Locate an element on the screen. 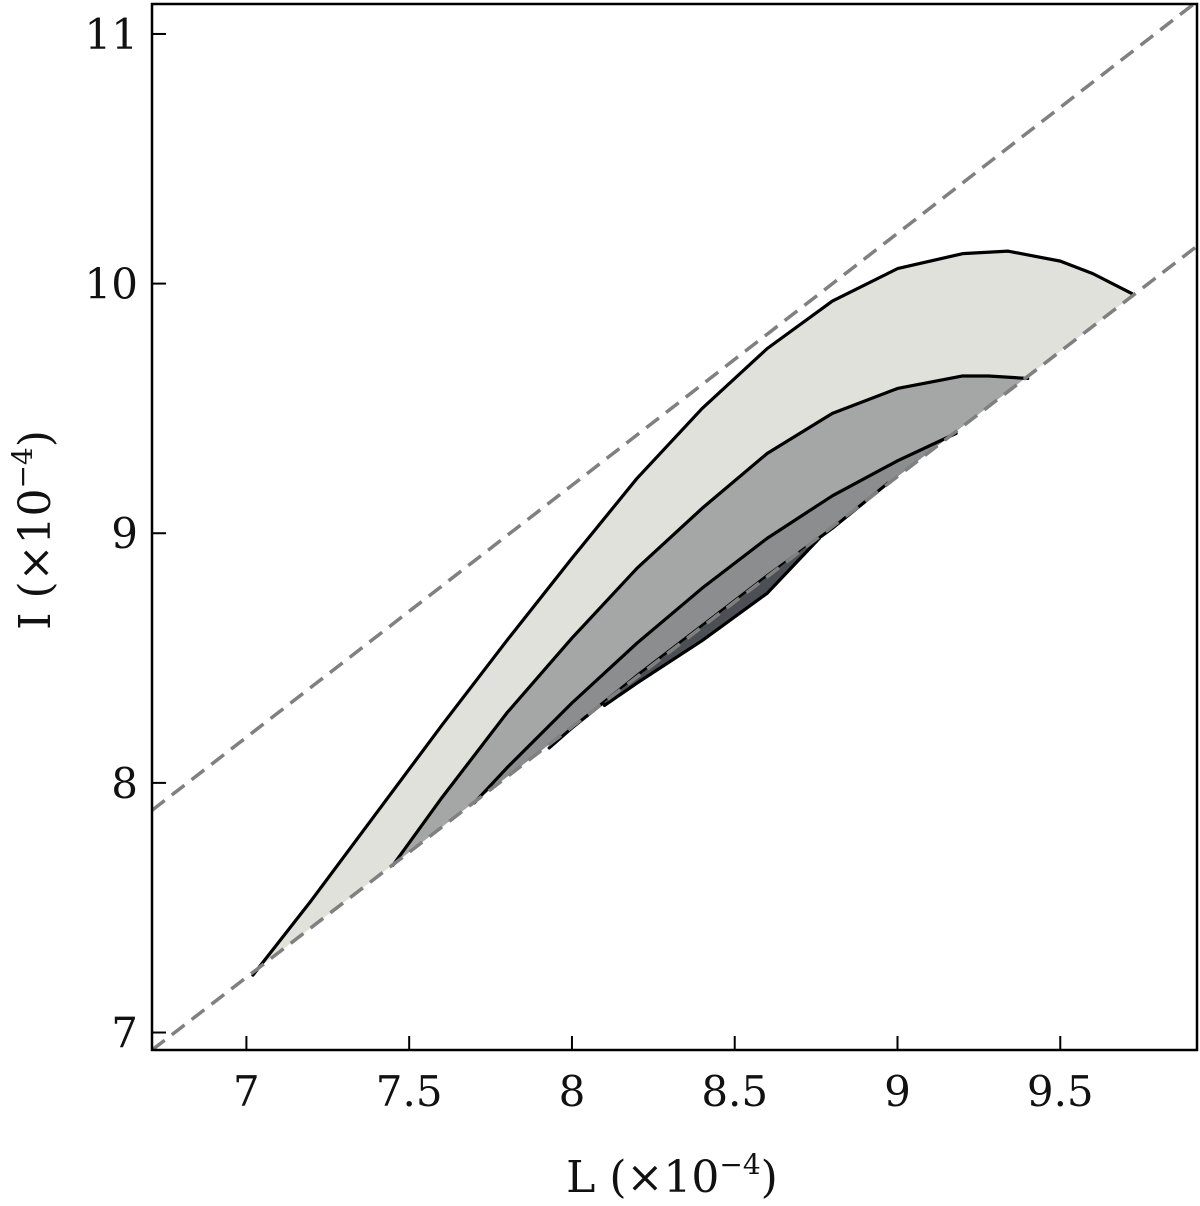  y-tick-label: 11 is located at coordinates (111, 34).